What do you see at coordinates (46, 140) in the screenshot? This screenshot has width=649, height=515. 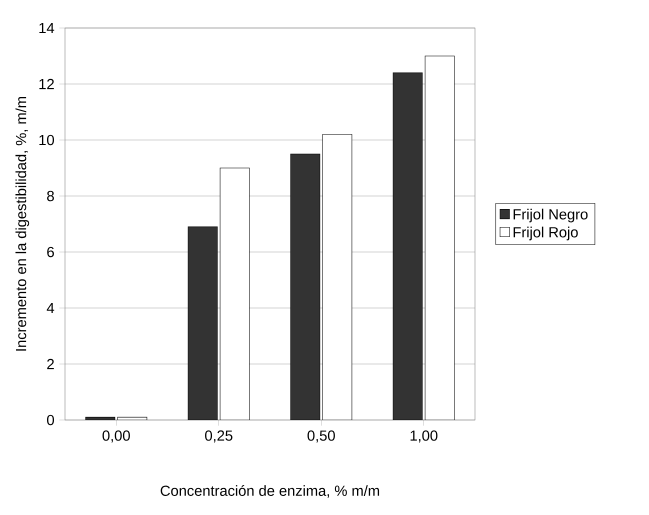 I see `y-tick-label: 10` at bounding box center [46, 140].